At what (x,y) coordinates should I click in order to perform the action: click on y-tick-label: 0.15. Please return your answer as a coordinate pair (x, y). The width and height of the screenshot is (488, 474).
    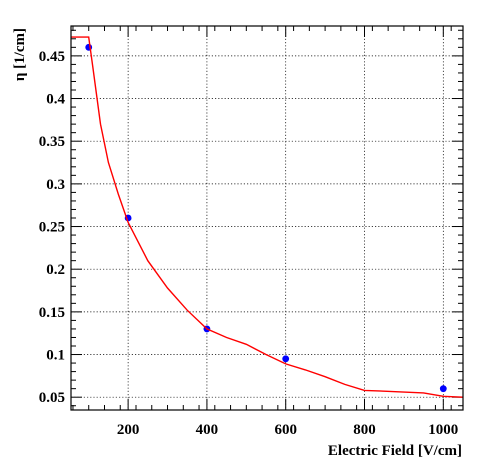
    Looking at the image, I should click on (52, 313).